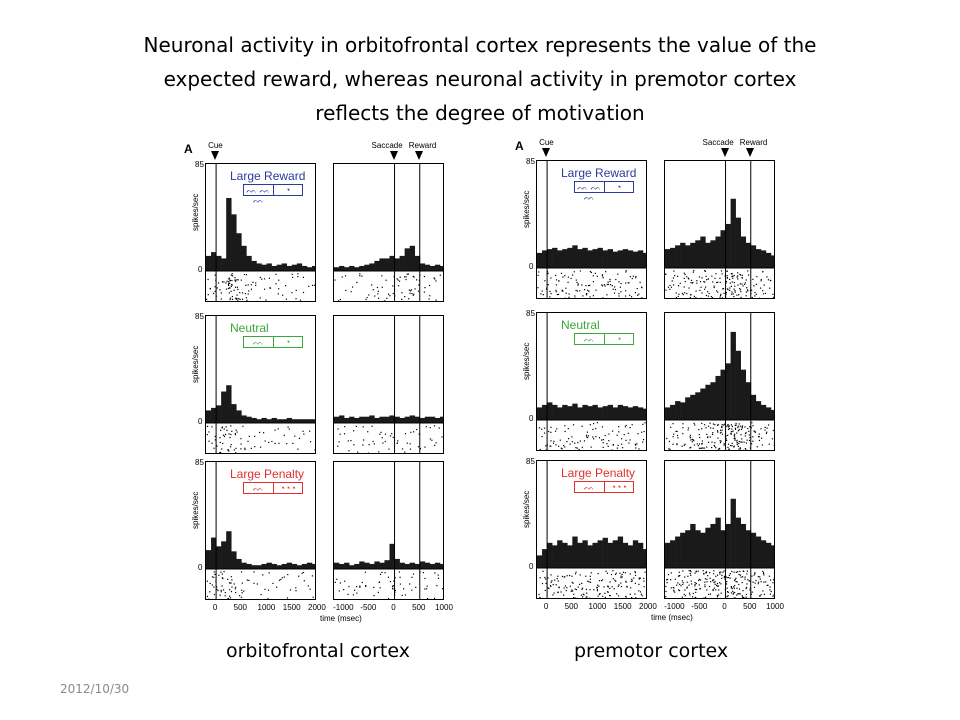  What do you see at coordinates (530, 313) in the screenshot?
I see `y-tick-85: 85` at bounding box center [530, 313].